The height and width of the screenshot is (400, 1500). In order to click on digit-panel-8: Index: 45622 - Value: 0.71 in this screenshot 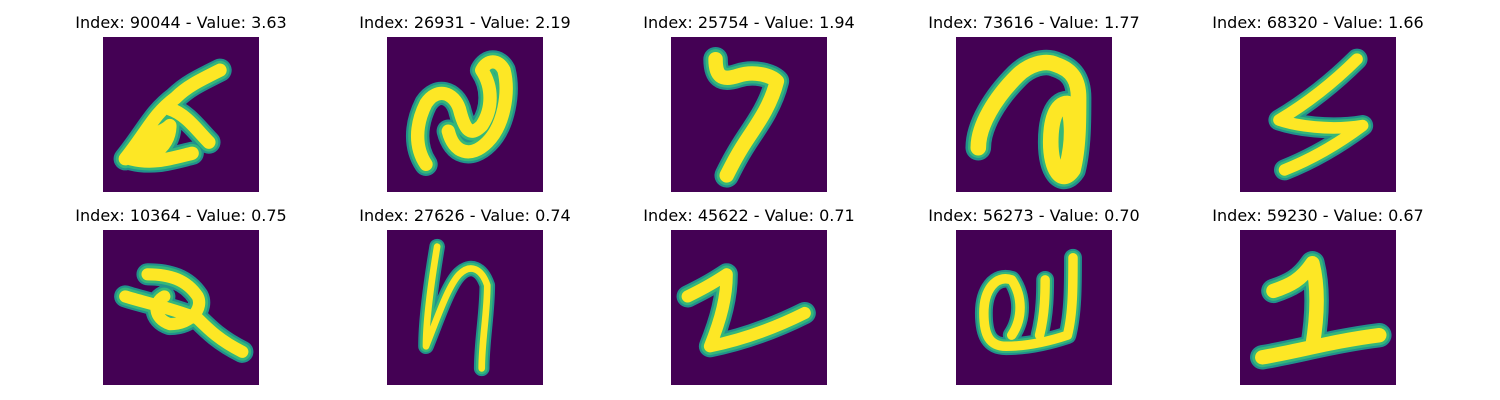, I will do `click(749, 294)`.